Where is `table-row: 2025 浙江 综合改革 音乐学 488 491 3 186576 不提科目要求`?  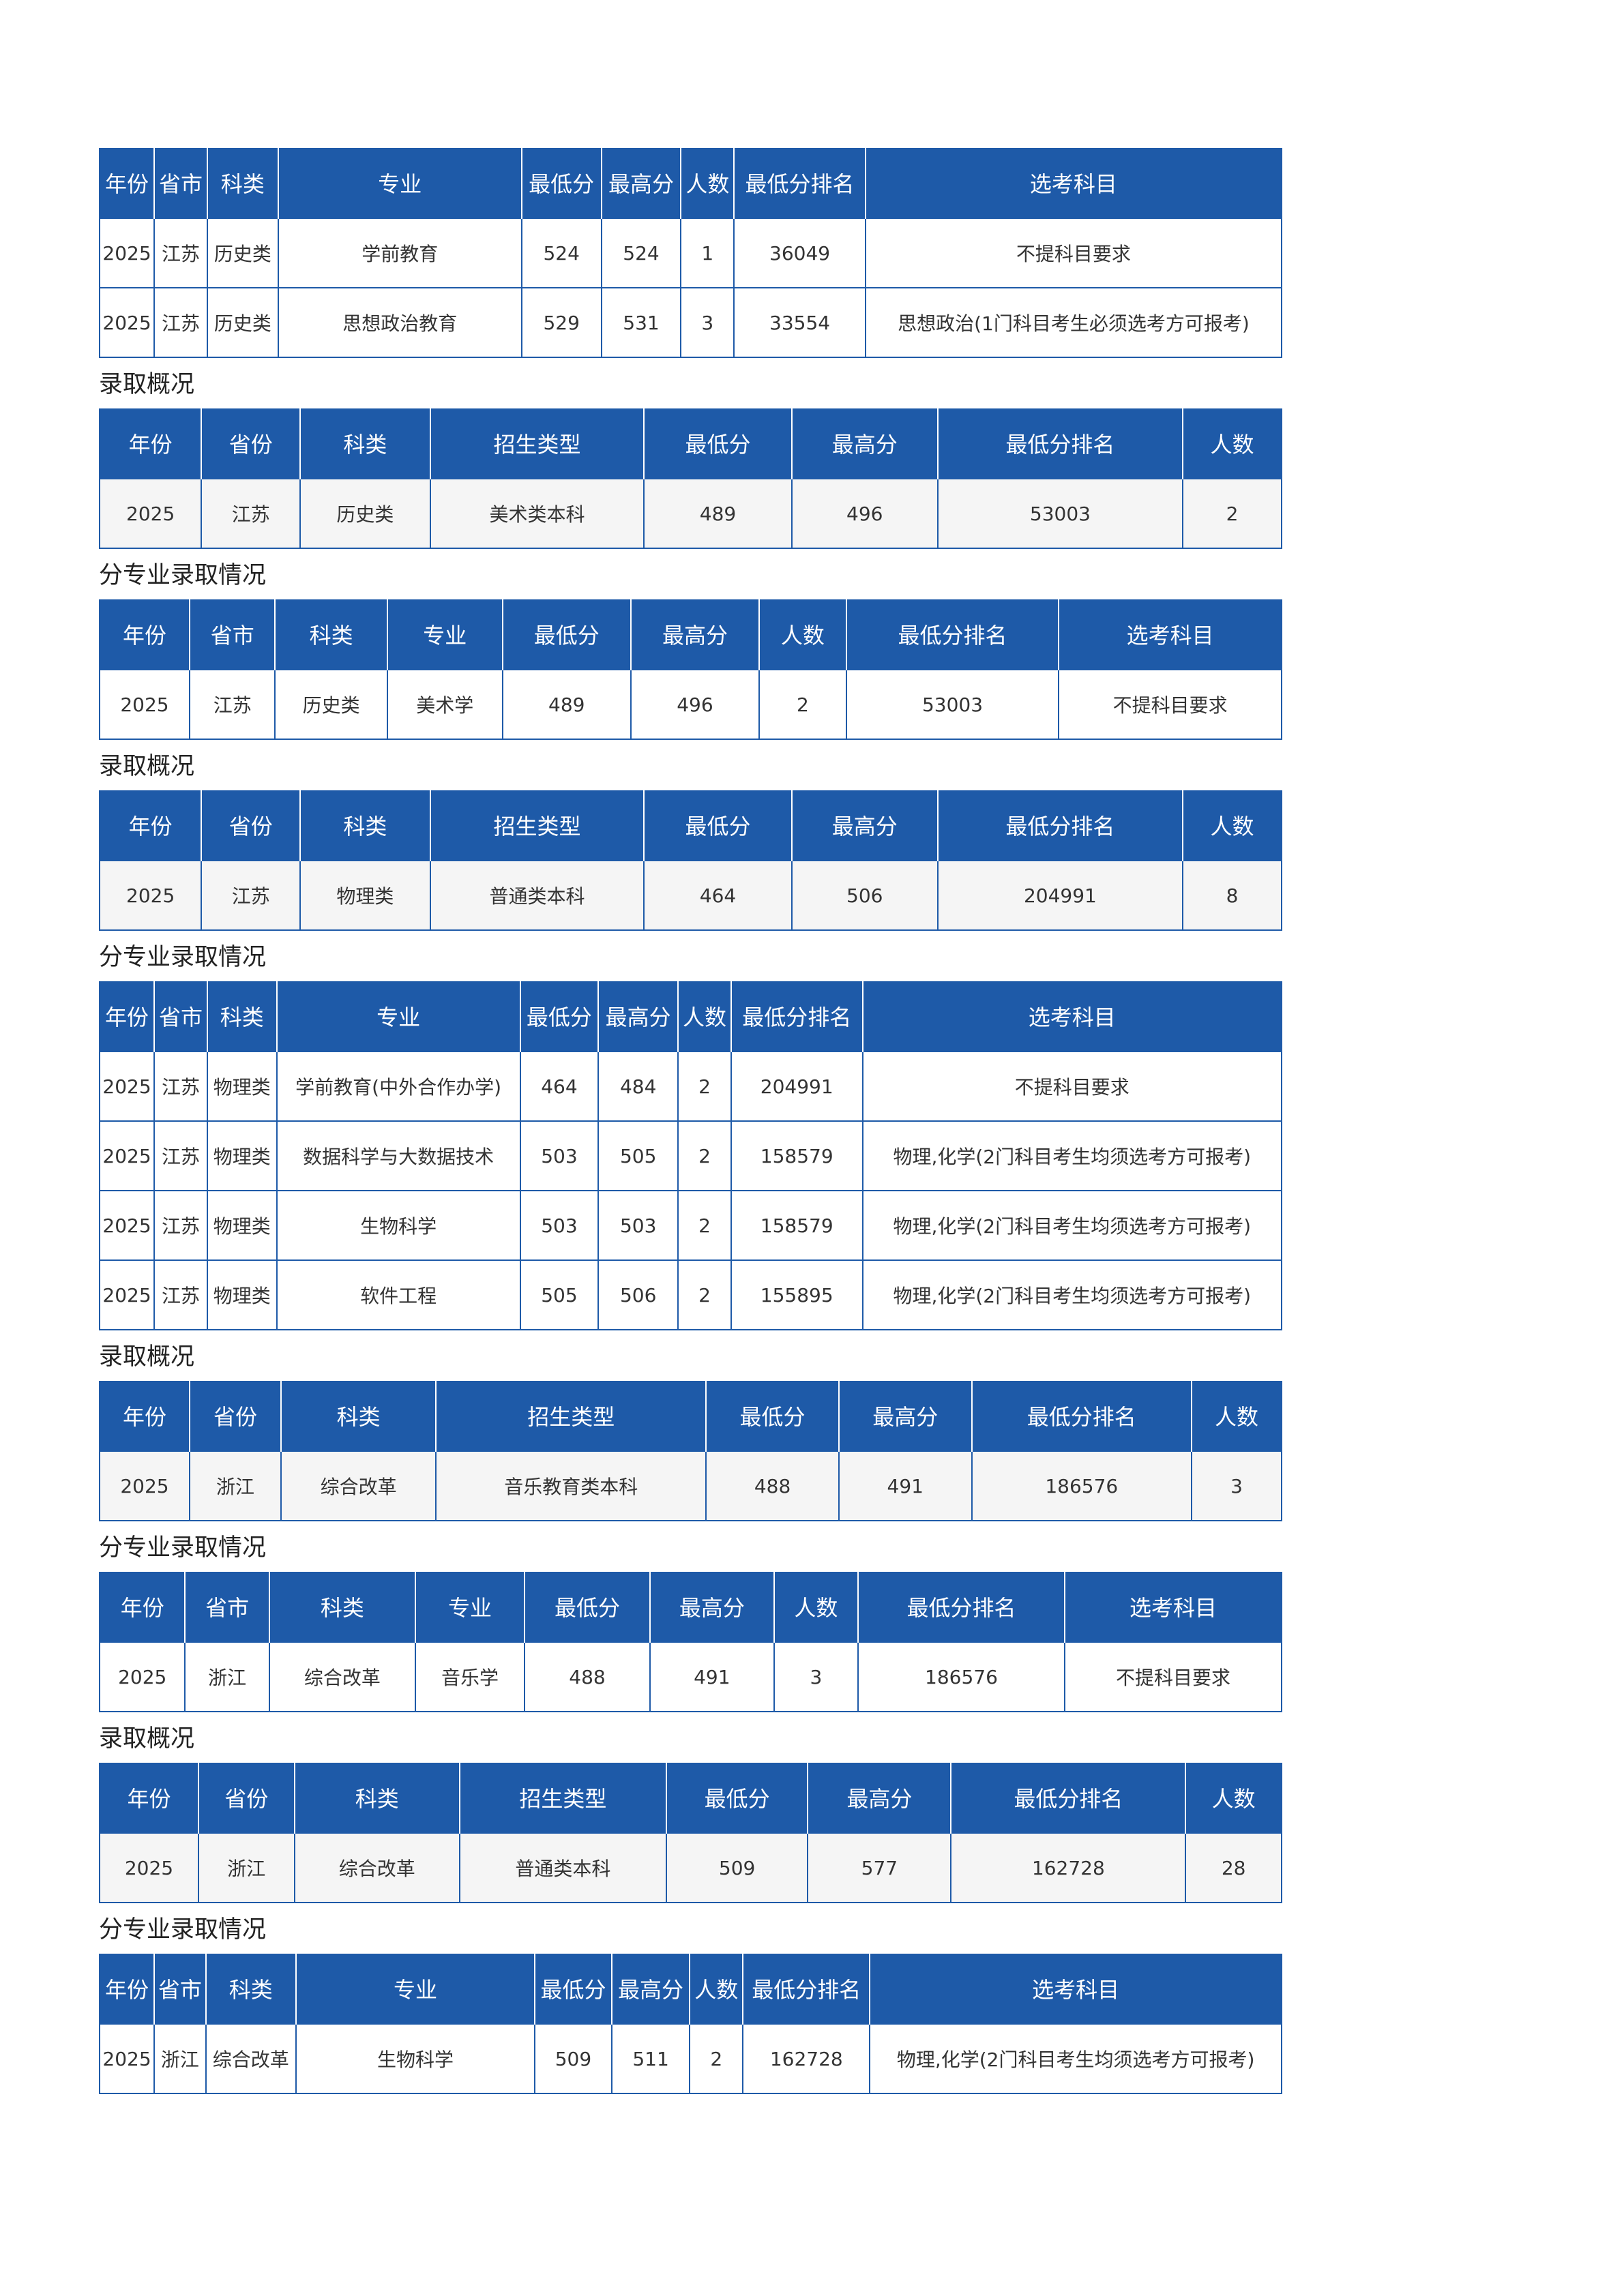 table-row: 2025 浙江 综合改革 音乐学 488 491 3 186576 不提科目要求 is located at coordinates (690, 1677).